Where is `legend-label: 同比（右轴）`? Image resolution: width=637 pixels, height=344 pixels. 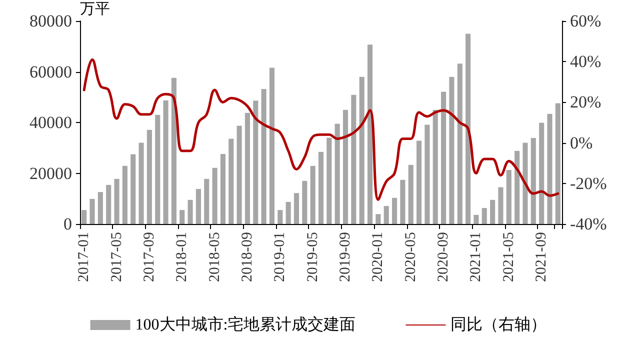 legend-label: 同比（右轴） is located at coordinates (498, 325).